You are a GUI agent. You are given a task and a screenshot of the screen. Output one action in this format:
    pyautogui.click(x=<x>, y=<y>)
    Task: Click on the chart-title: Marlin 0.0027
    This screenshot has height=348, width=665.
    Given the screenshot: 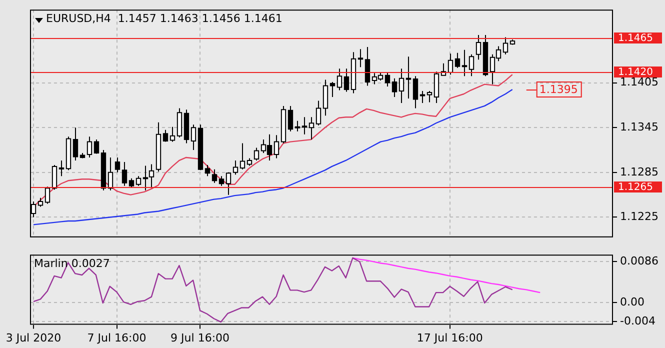 What is the action you would take?
    pyautogui.click(x=72, y=263)
    